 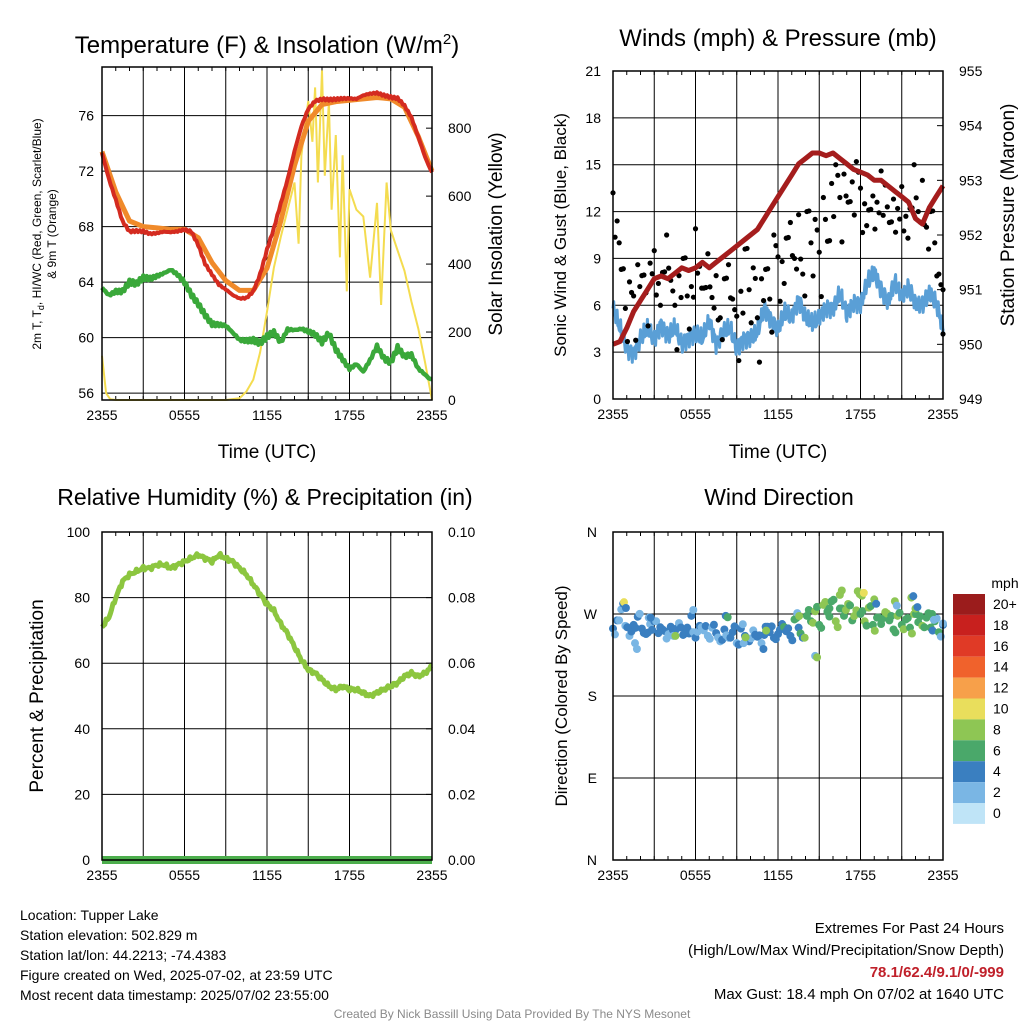 I want to click on direction-xtick-label: 2355, so click(x=942, y=875).